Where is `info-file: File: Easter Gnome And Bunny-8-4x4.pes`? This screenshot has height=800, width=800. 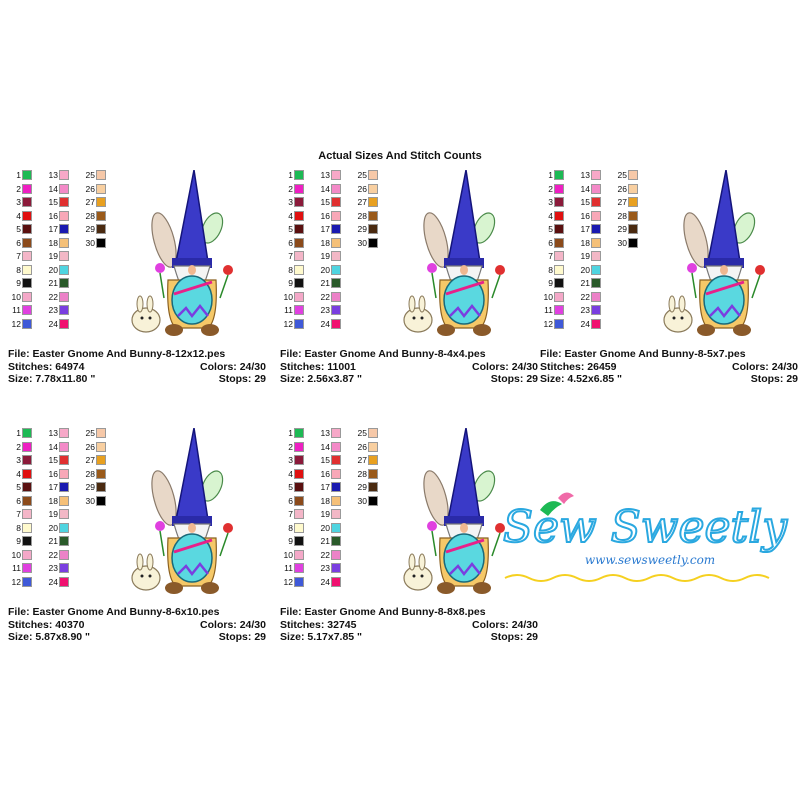
info-file: File: Easter Gnome And Bunny-8-4x4.pes is located at coordinates (383, 354).